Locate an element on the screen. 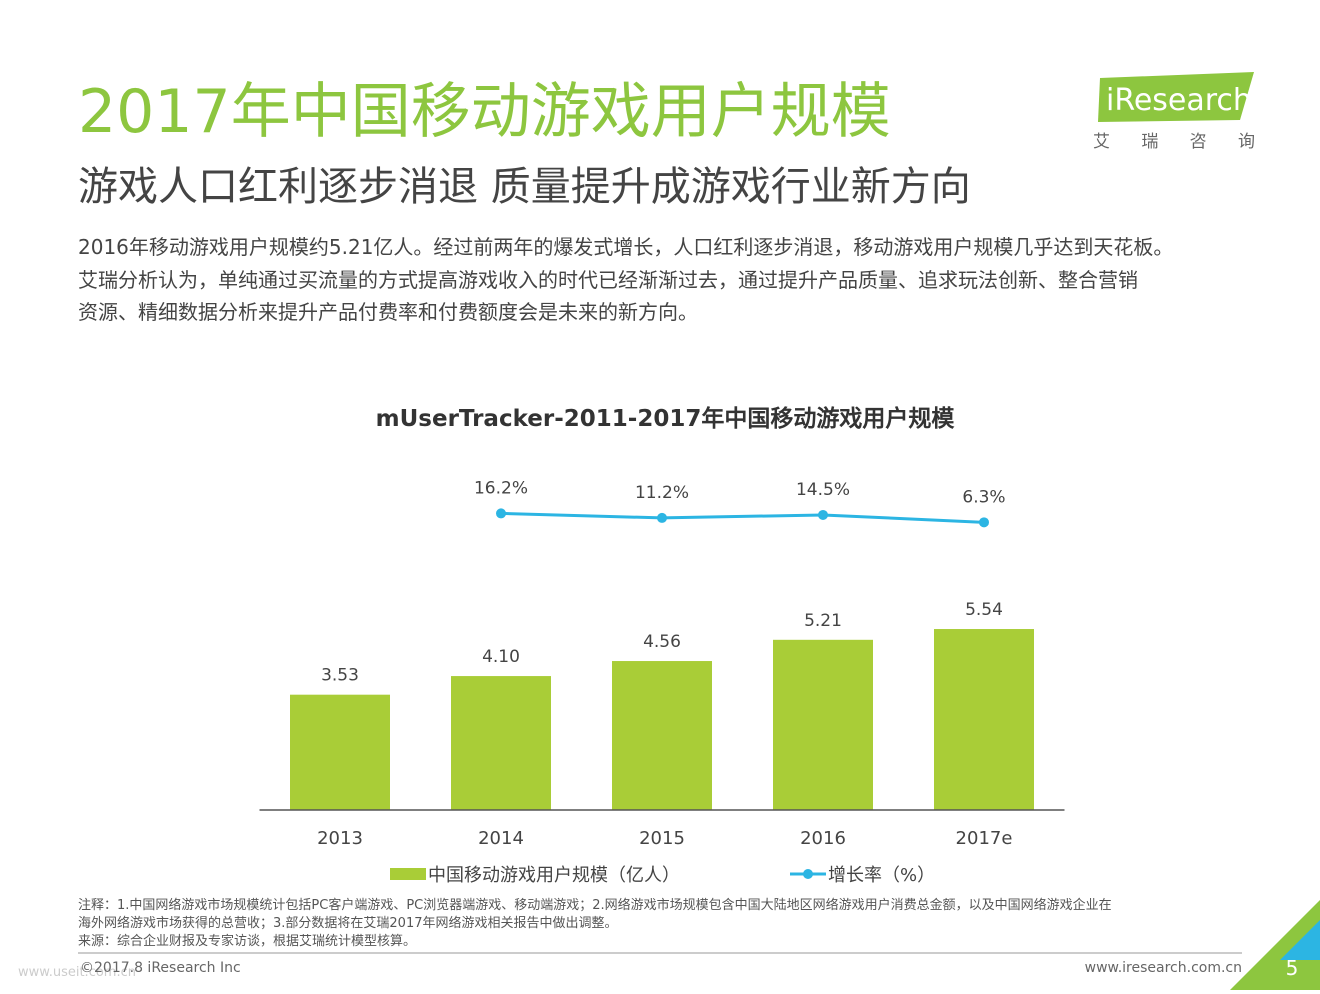 This screenshot has width=1320, height=994. copyright: ©2017.8 iResearch Inc is located at coordinates (160, 968).